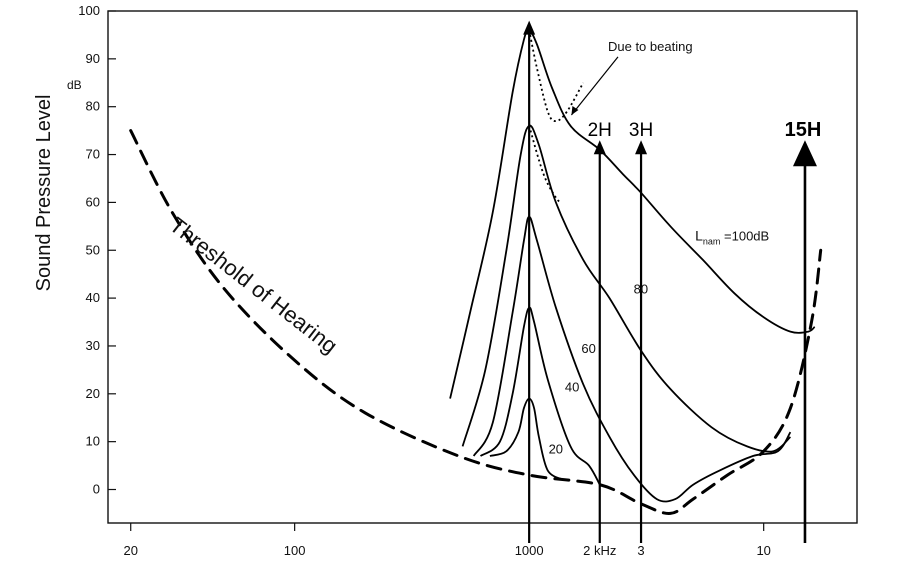 Image resolution: width=915 pixels, height=587 pixels. Describe the element at coordinates (641, 130) in the screenshot. I see `harmonic-marker-label: 3H` at that location.